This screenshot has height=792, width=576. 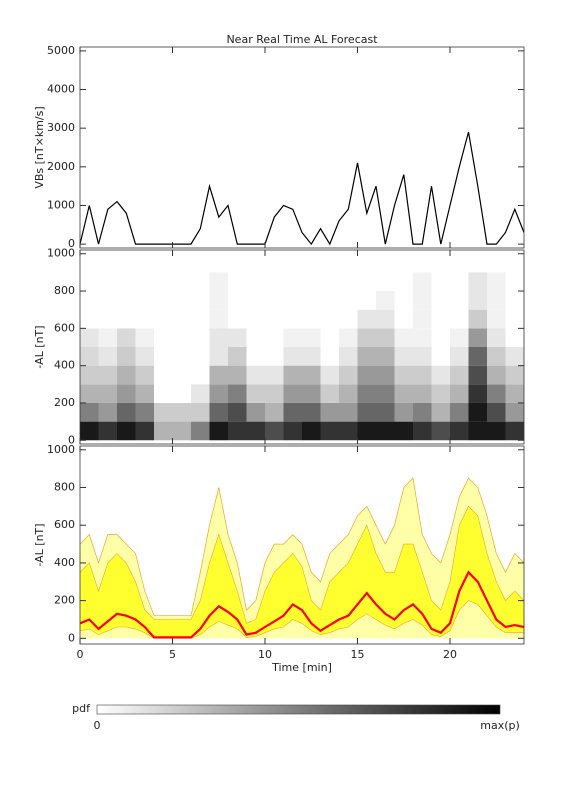 What do you see at coordinates (64, 562) in the screenshot?
I see `y-tick-label: 400` at bounding box center [64, 562].